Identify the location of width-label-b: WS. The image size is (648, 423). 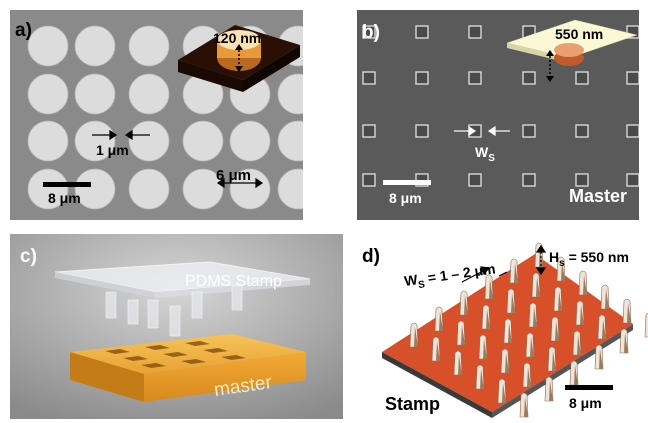
(485, 154).